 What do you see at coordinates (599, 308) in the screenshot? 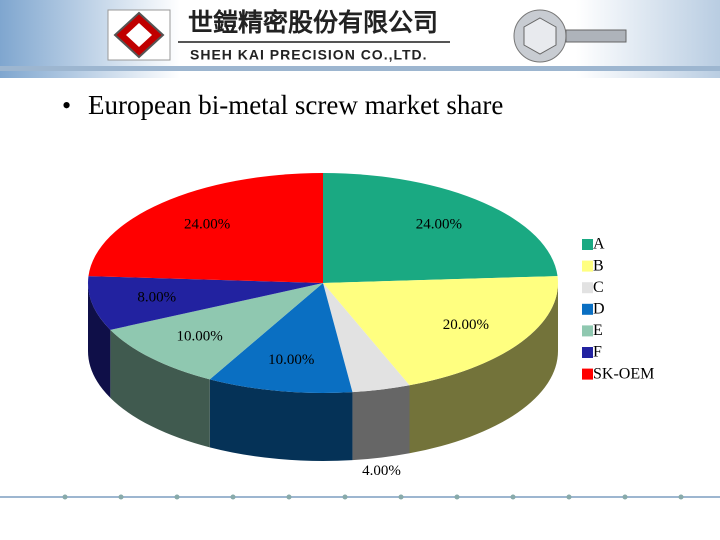
I see `legend-label: D` at bounding box center [599, 308].